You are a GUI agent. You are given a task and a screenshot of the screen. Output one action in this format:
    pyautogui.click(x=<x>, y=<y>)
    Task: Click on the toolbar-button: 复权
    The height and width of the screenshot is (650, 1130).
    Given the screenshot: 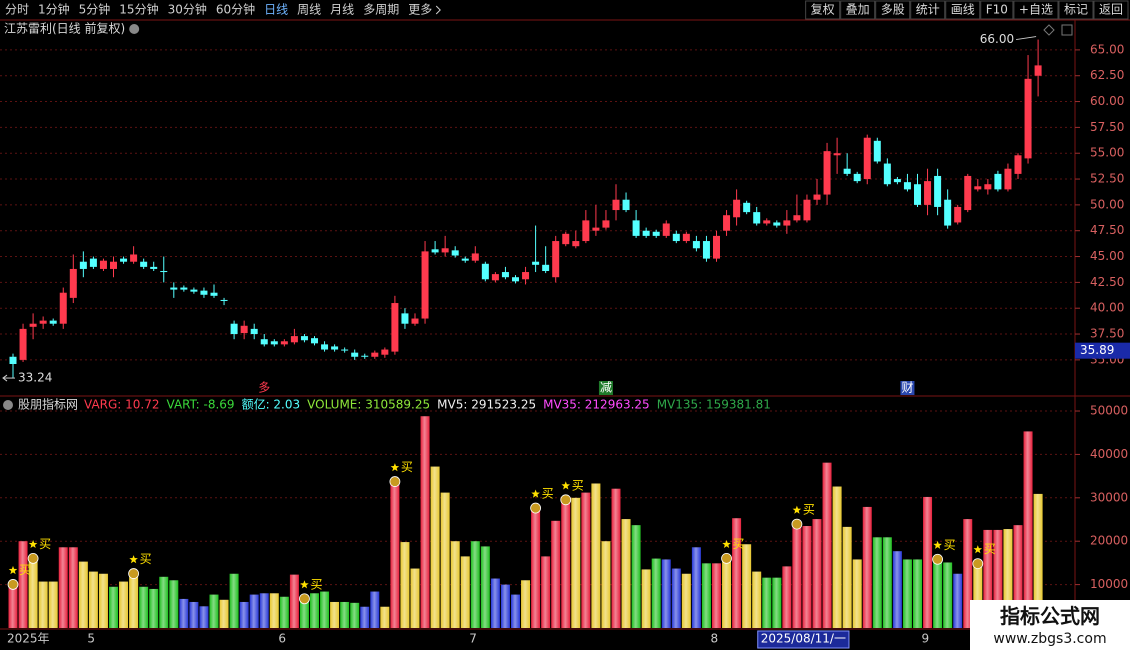 What is the action you would take?
    pyautogui.click(x=823, y=10)
    